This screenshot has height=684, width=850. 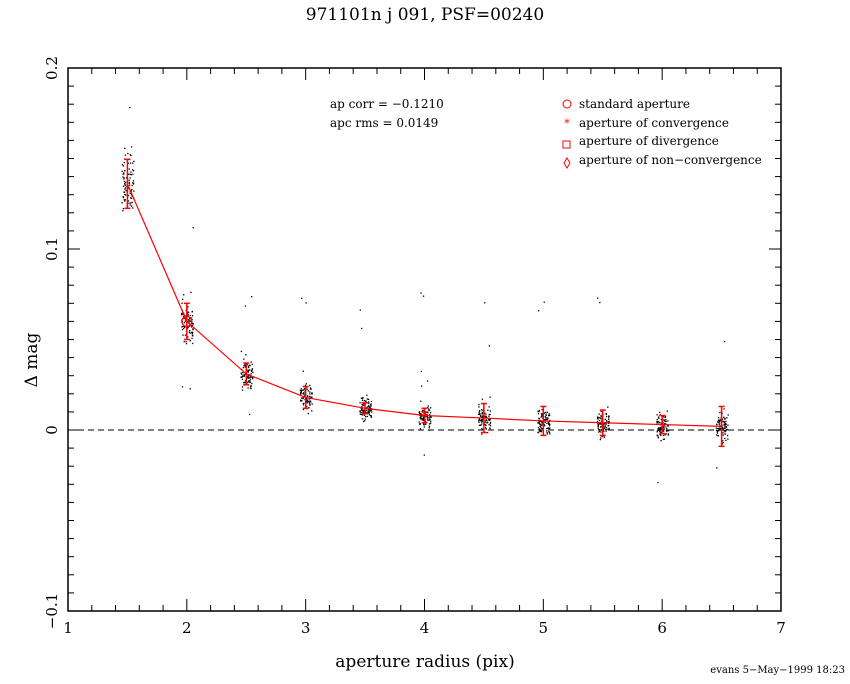 What do you see at coordinates (52, 430) in the screenshot?
I see `y-tick-label: 0` at bounding box center [52, 430].